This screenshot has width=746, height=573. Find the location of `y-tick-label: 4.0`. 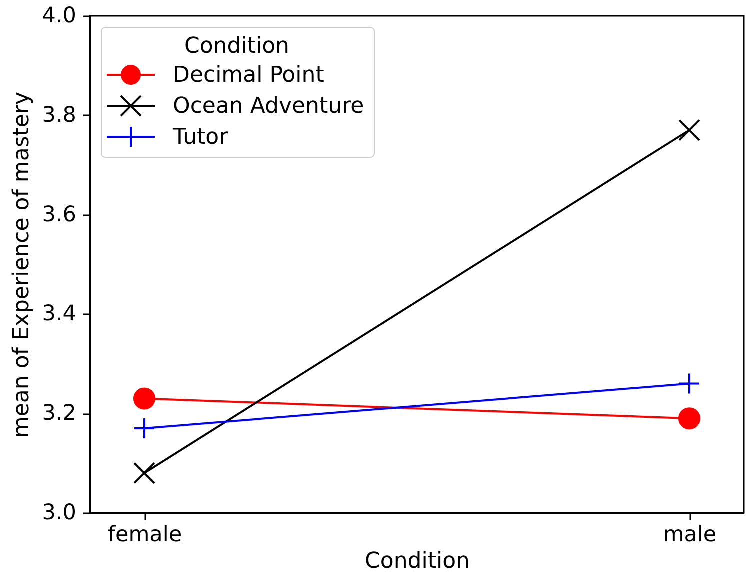

y-tick-label: 4.0 is located at coordinates (59, 16).